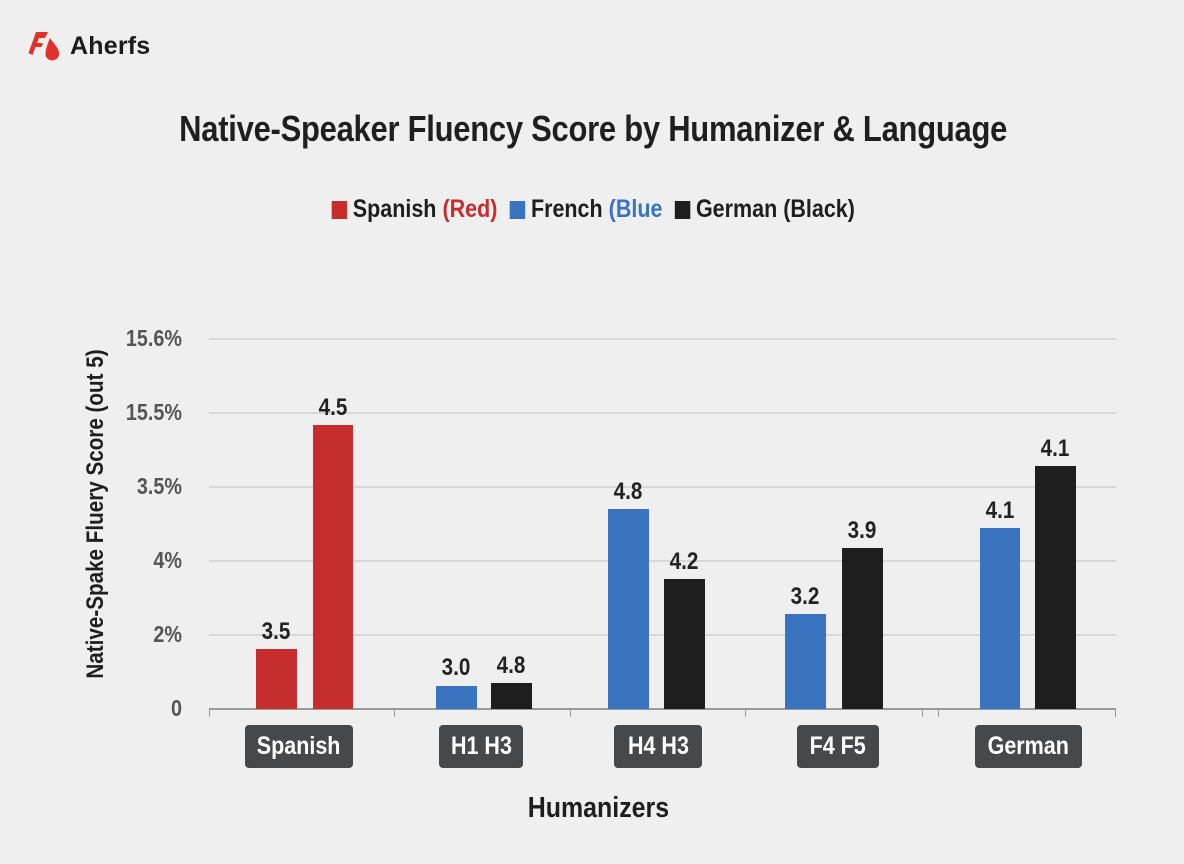 The height and width of the screenshot is (864, 1184). I want to click on bar-value-label: 3.9, so click(862, 530).